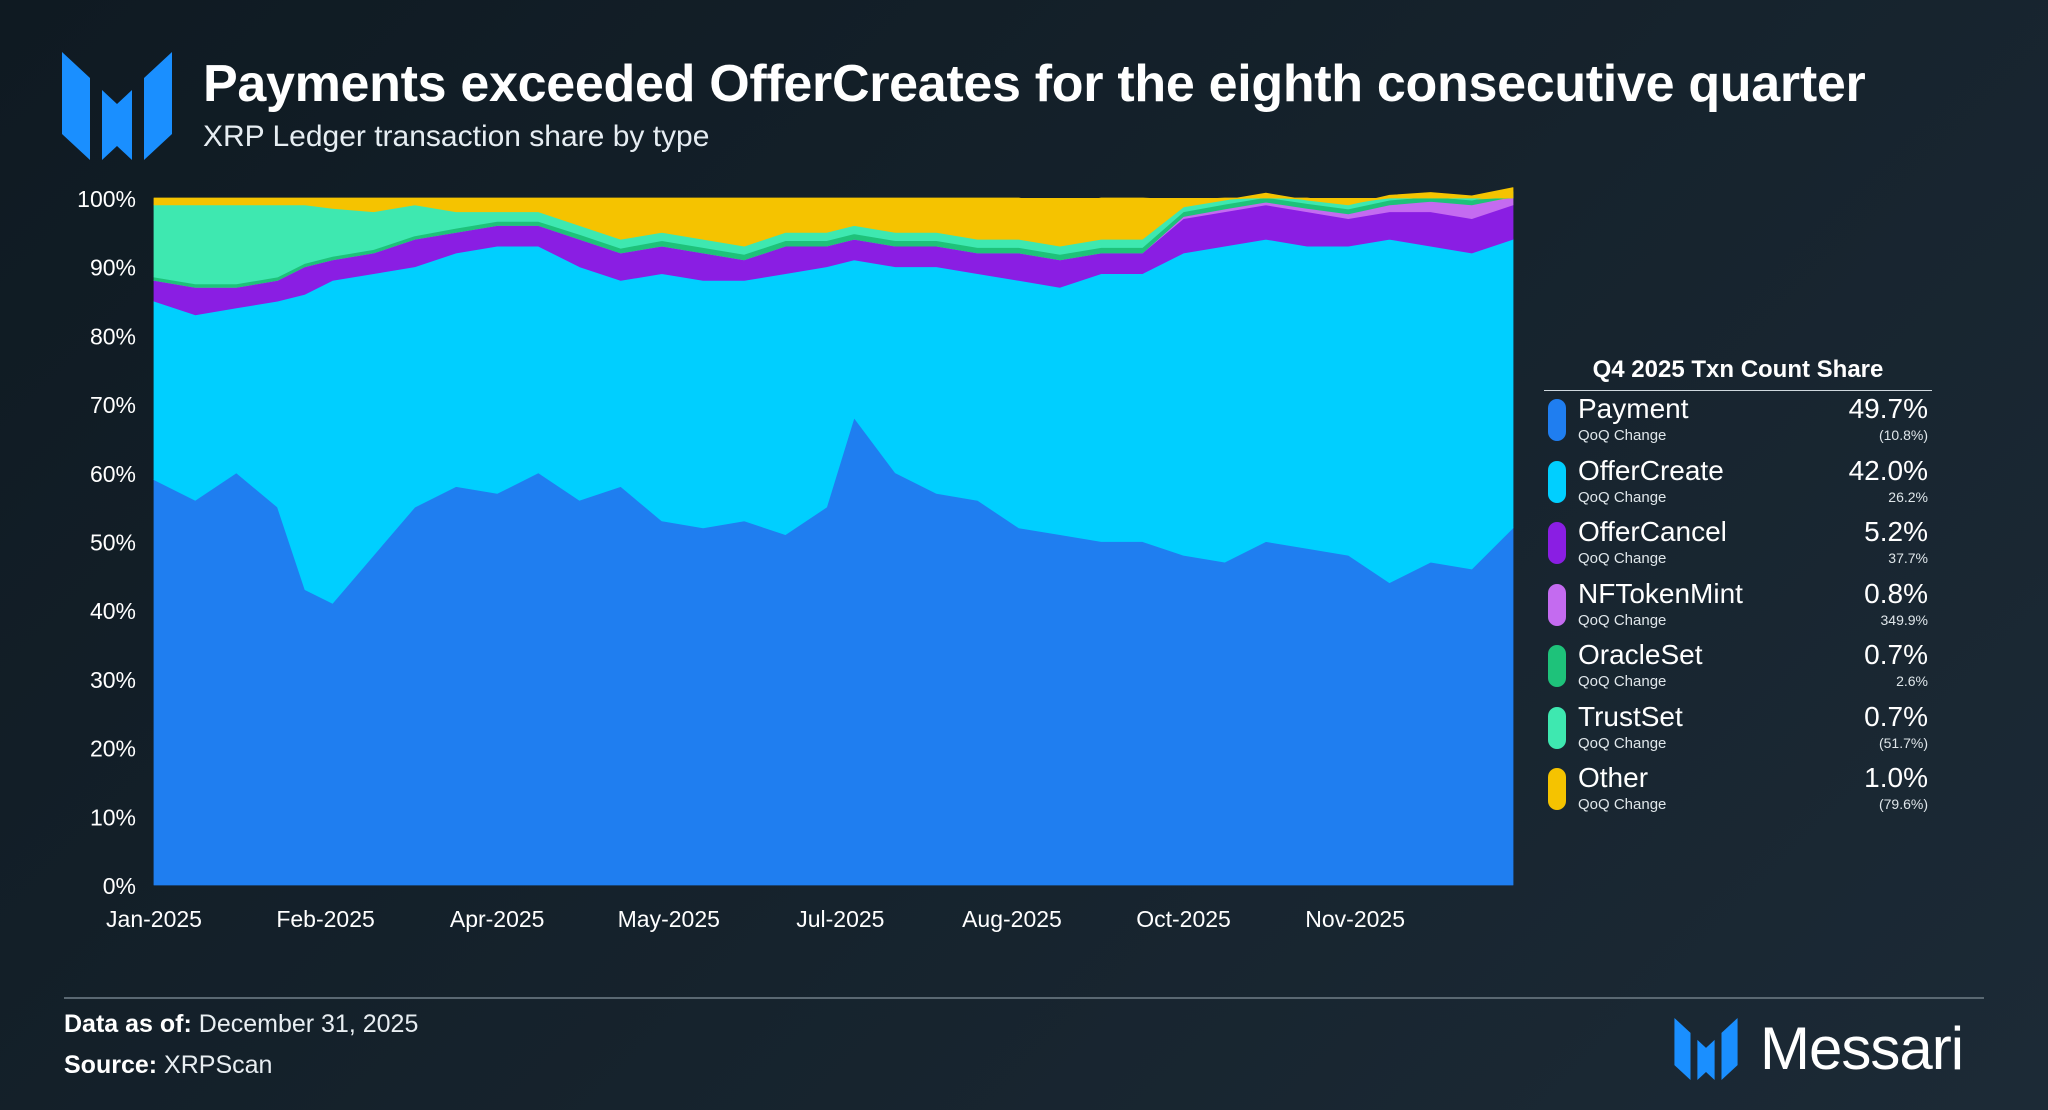 The width and height of the screenshot is (2048, 1110). Describe the element at coordinates (113, 611) in the screenshot. I see `y-tick-label: 40%` at that location.